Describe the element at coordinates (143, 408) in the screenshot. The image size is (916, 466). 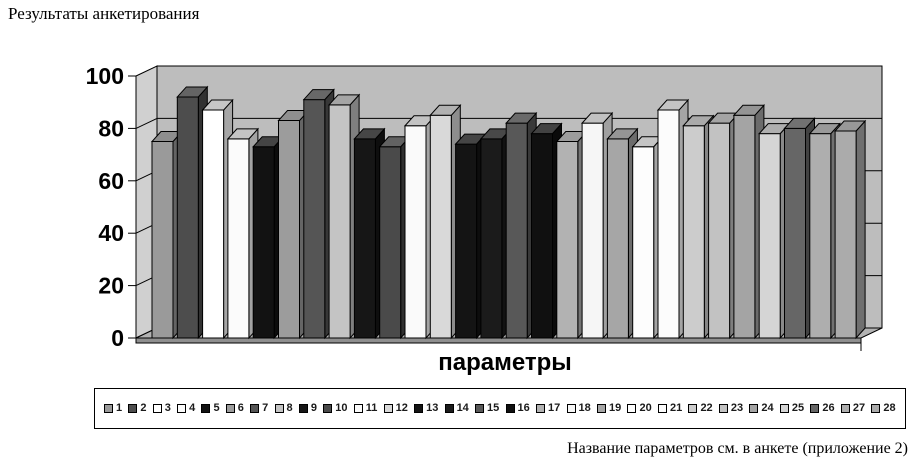
I see `legend-item-label: 2` at that location.